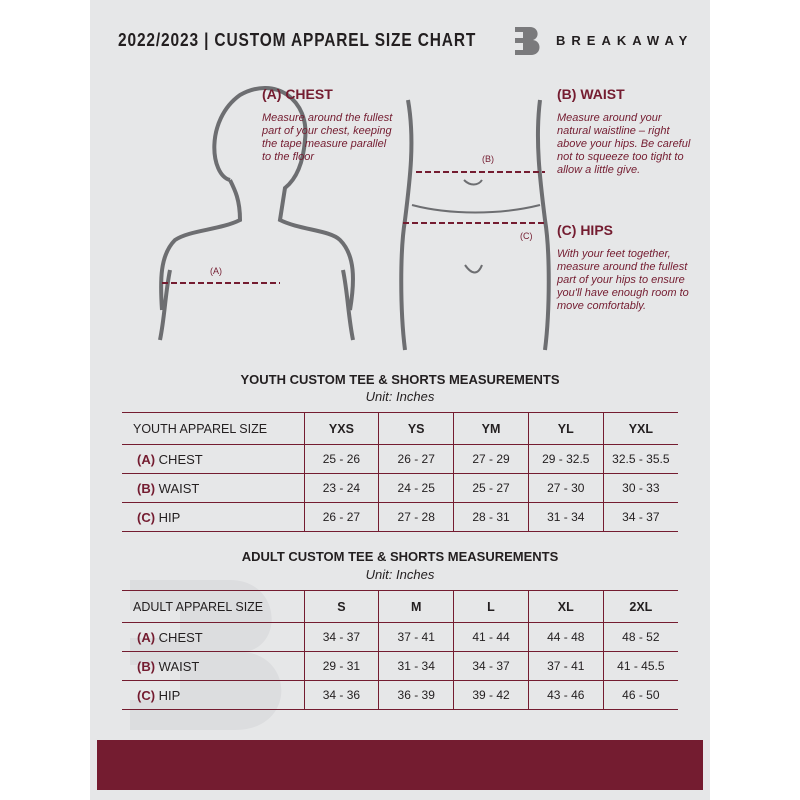 The width and height of the screenshot is (800, 800). What do you see at coordinates (491, 517) in the screenshot?
I see `cell: 28 - 31` at bounding box center [491, 517].